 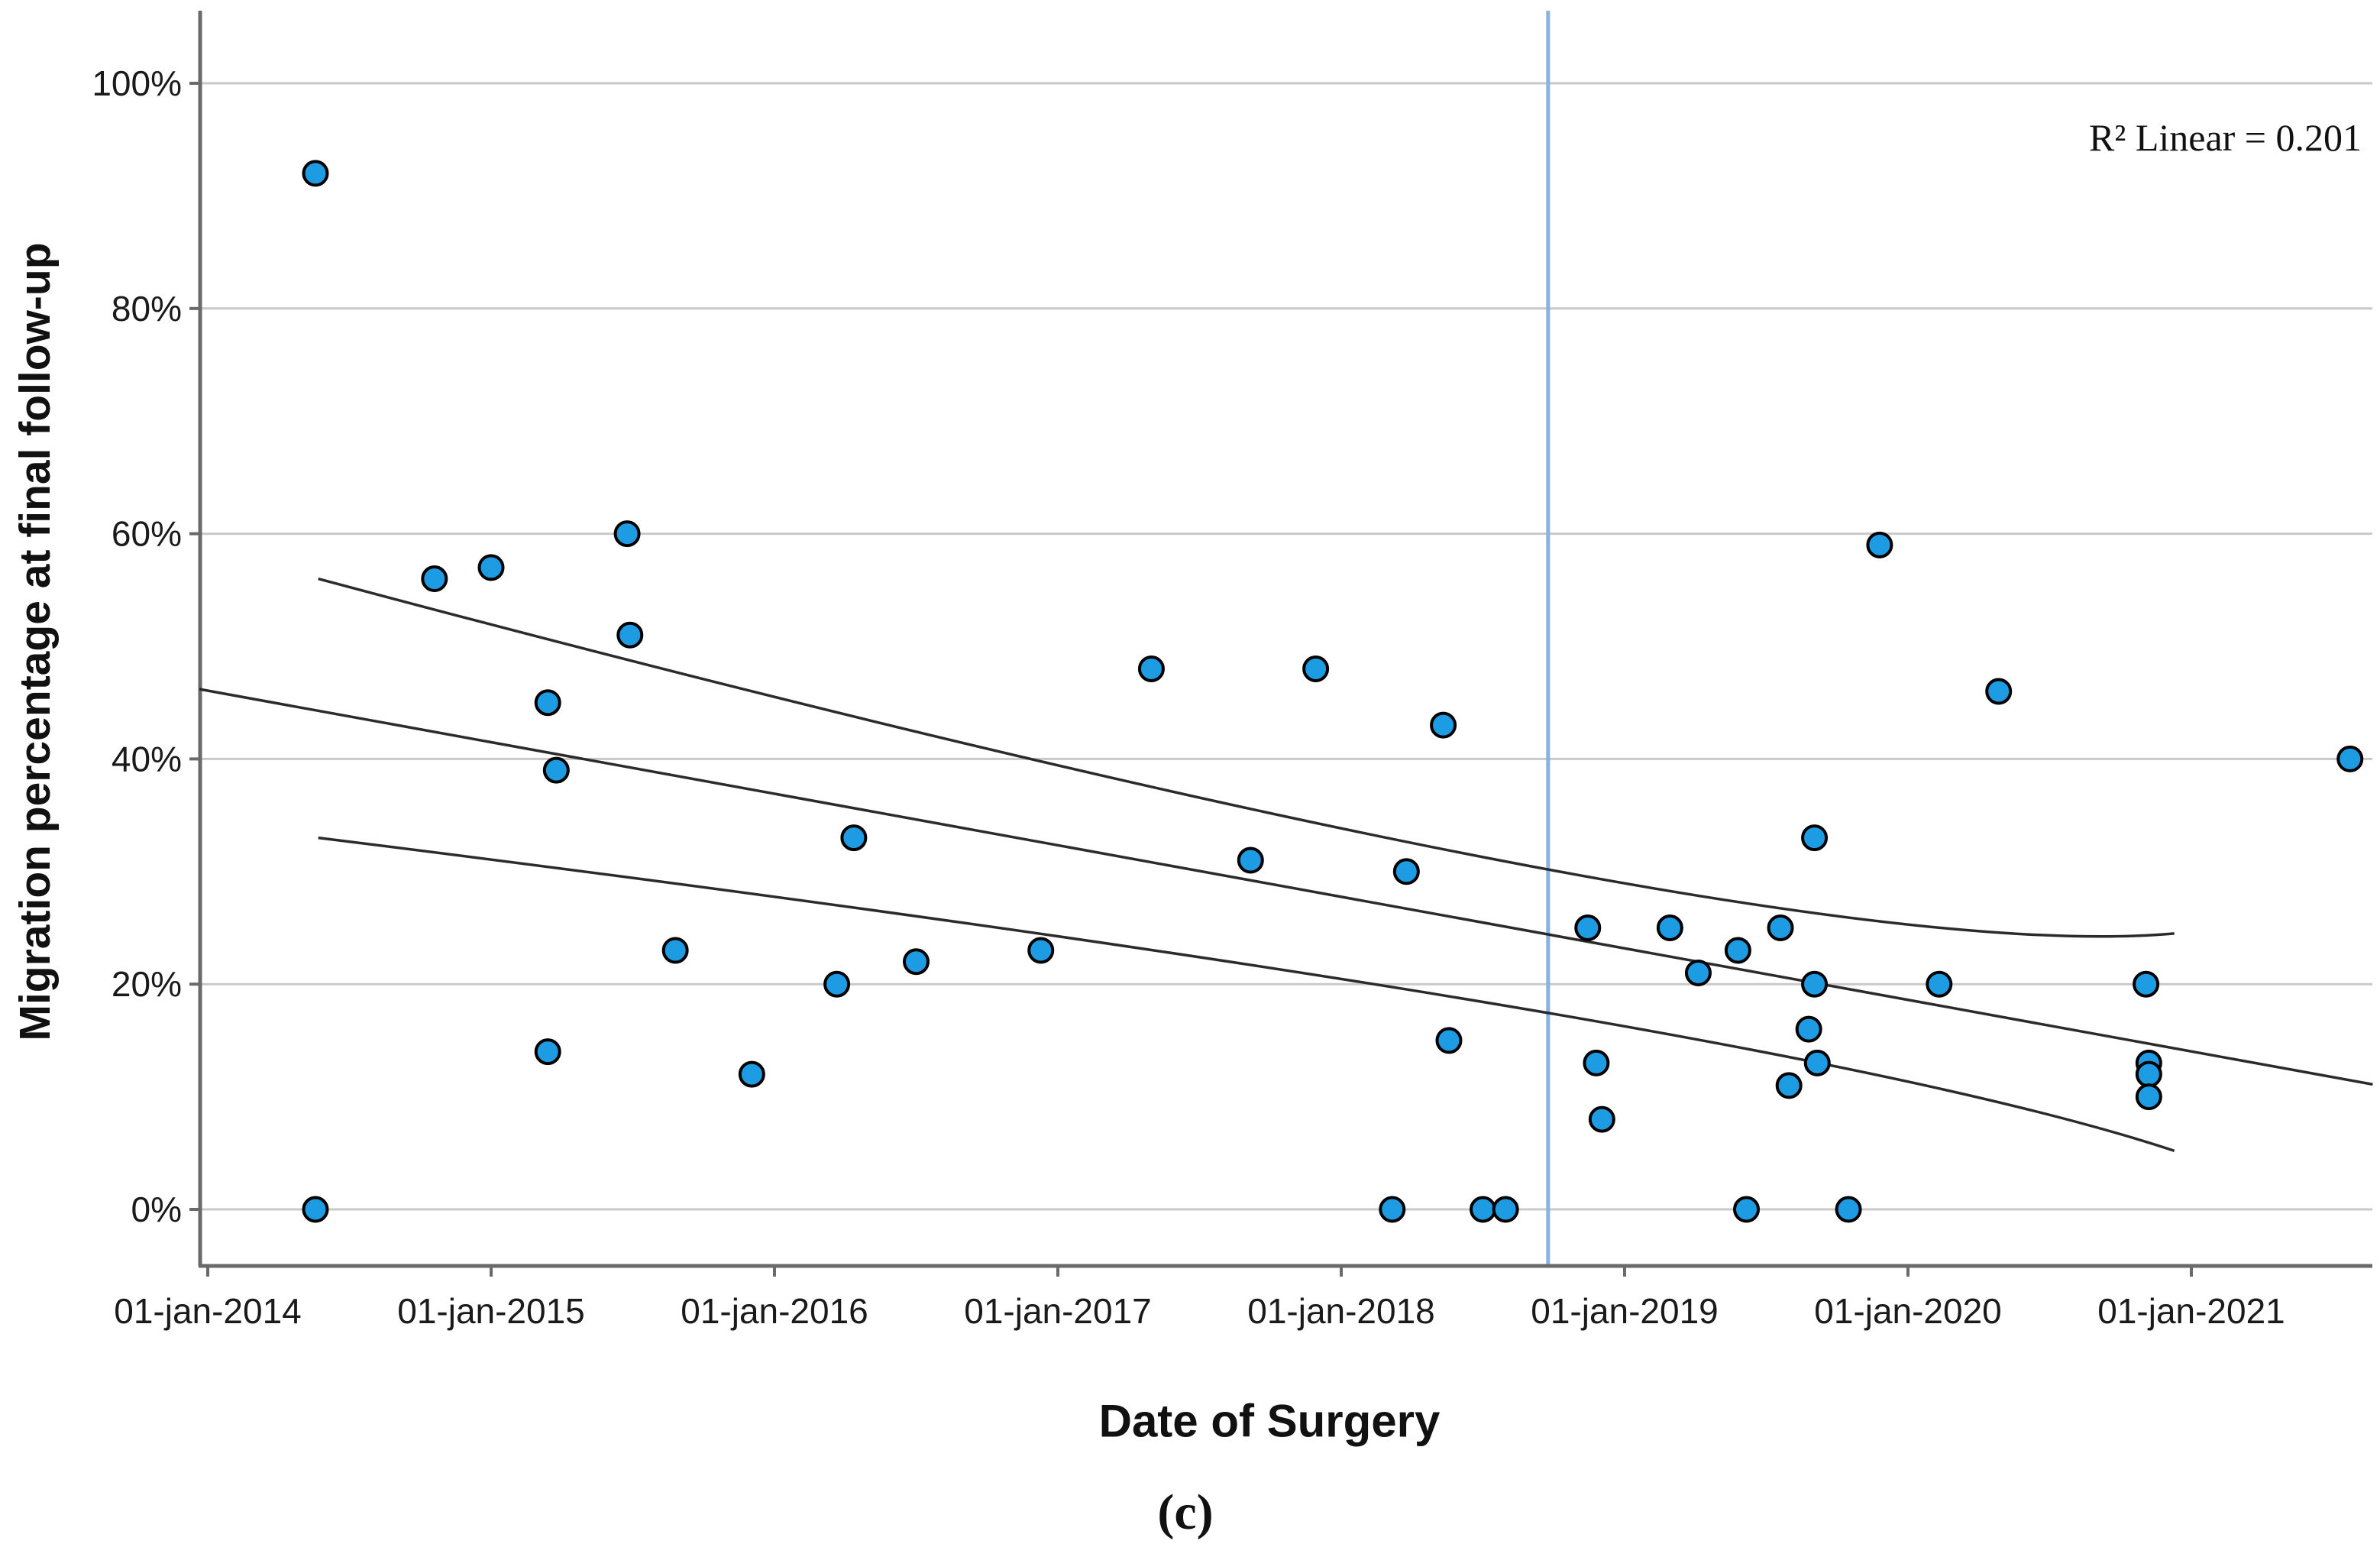 What do you see at coordinates (1625, 1311) in the screenshot?
I see `x-tick-label: 01-jan-2019` at bounding box center [1625, 1311].